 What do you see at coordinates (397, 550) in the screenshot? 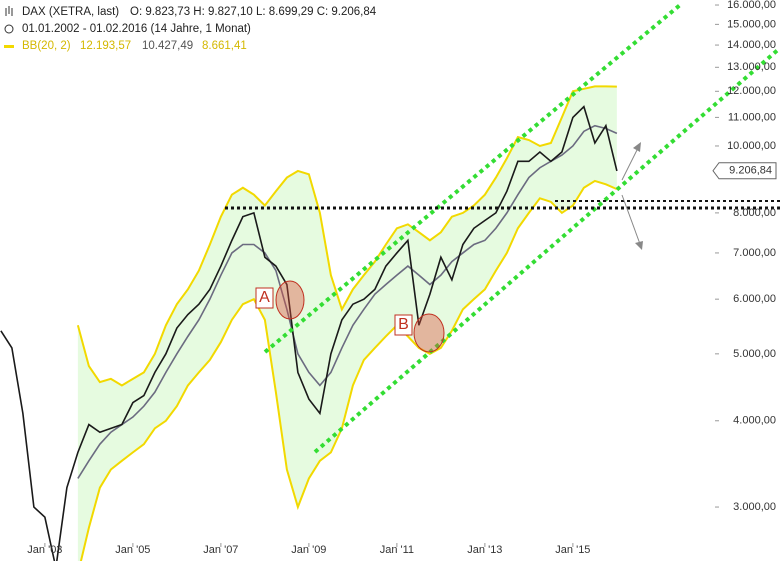
I see `x-tick-label: Jan '11` at bounding box center [397, 550].